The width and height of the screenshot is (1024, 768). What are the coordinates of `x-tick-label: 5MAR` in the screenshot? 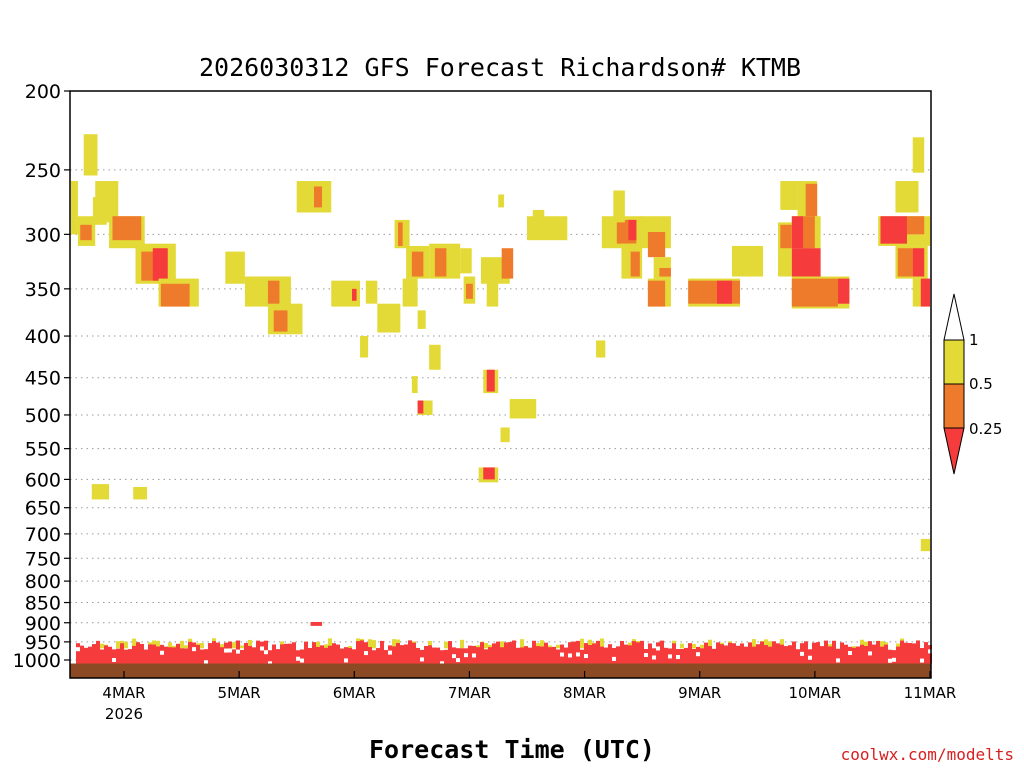 It's located at (239, 693).